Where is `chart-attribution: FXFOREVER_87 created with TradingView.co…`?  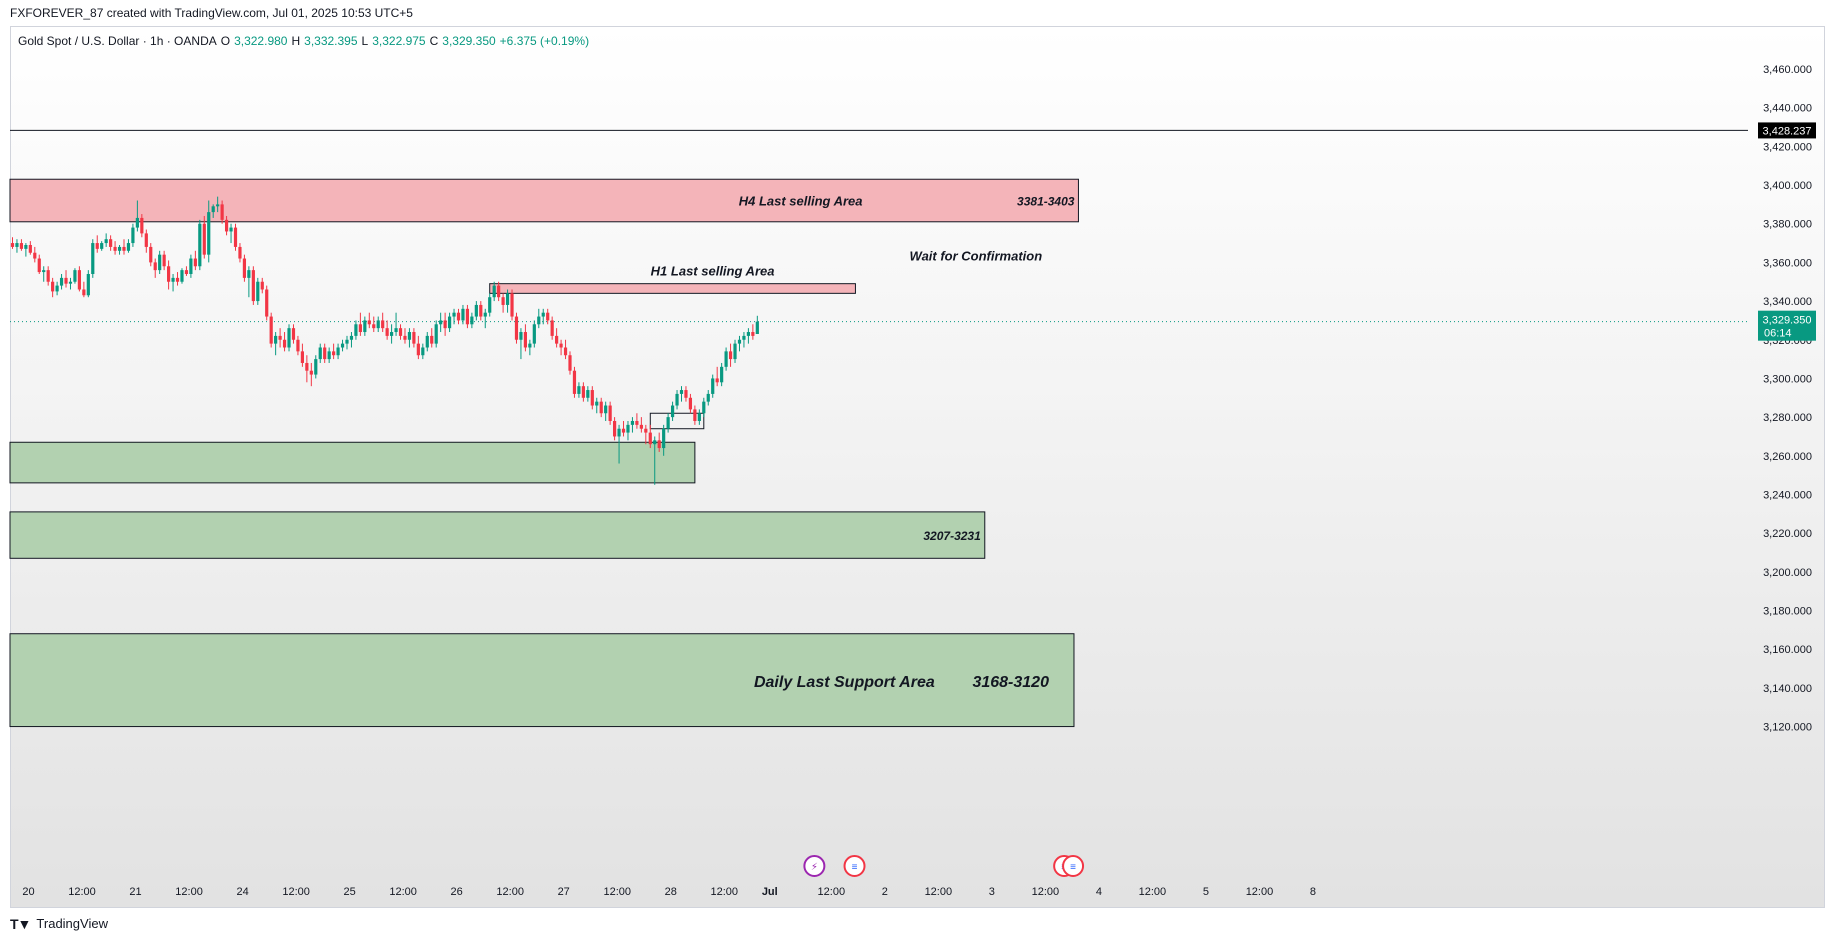 chart-attribution: FXFOREVER_87 created with TradingView.co… is located at coordinates (917, 13).